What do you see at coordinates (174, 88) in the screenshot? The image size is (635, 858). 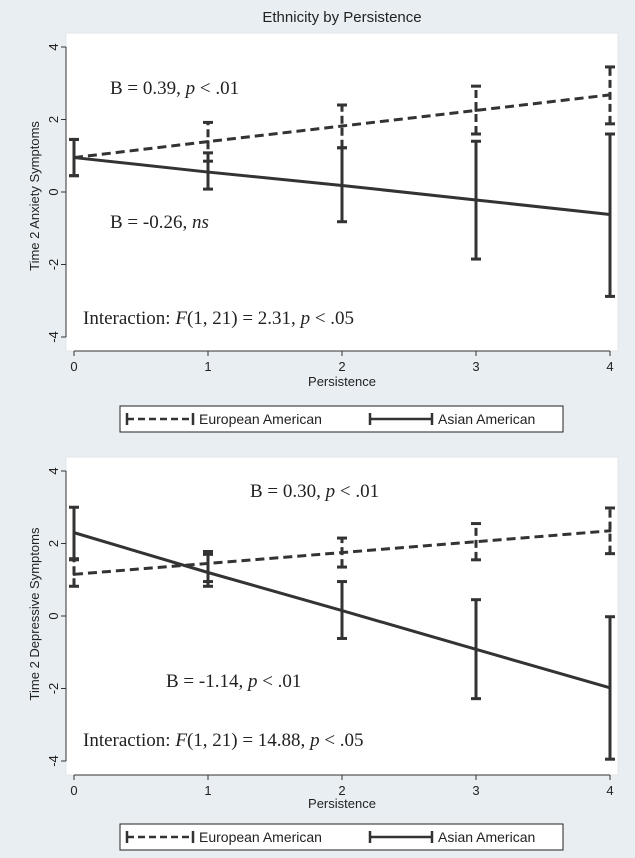 I see `slope-annotation-european: B = 0.39, p < .01` at bounding box center [174, 88].